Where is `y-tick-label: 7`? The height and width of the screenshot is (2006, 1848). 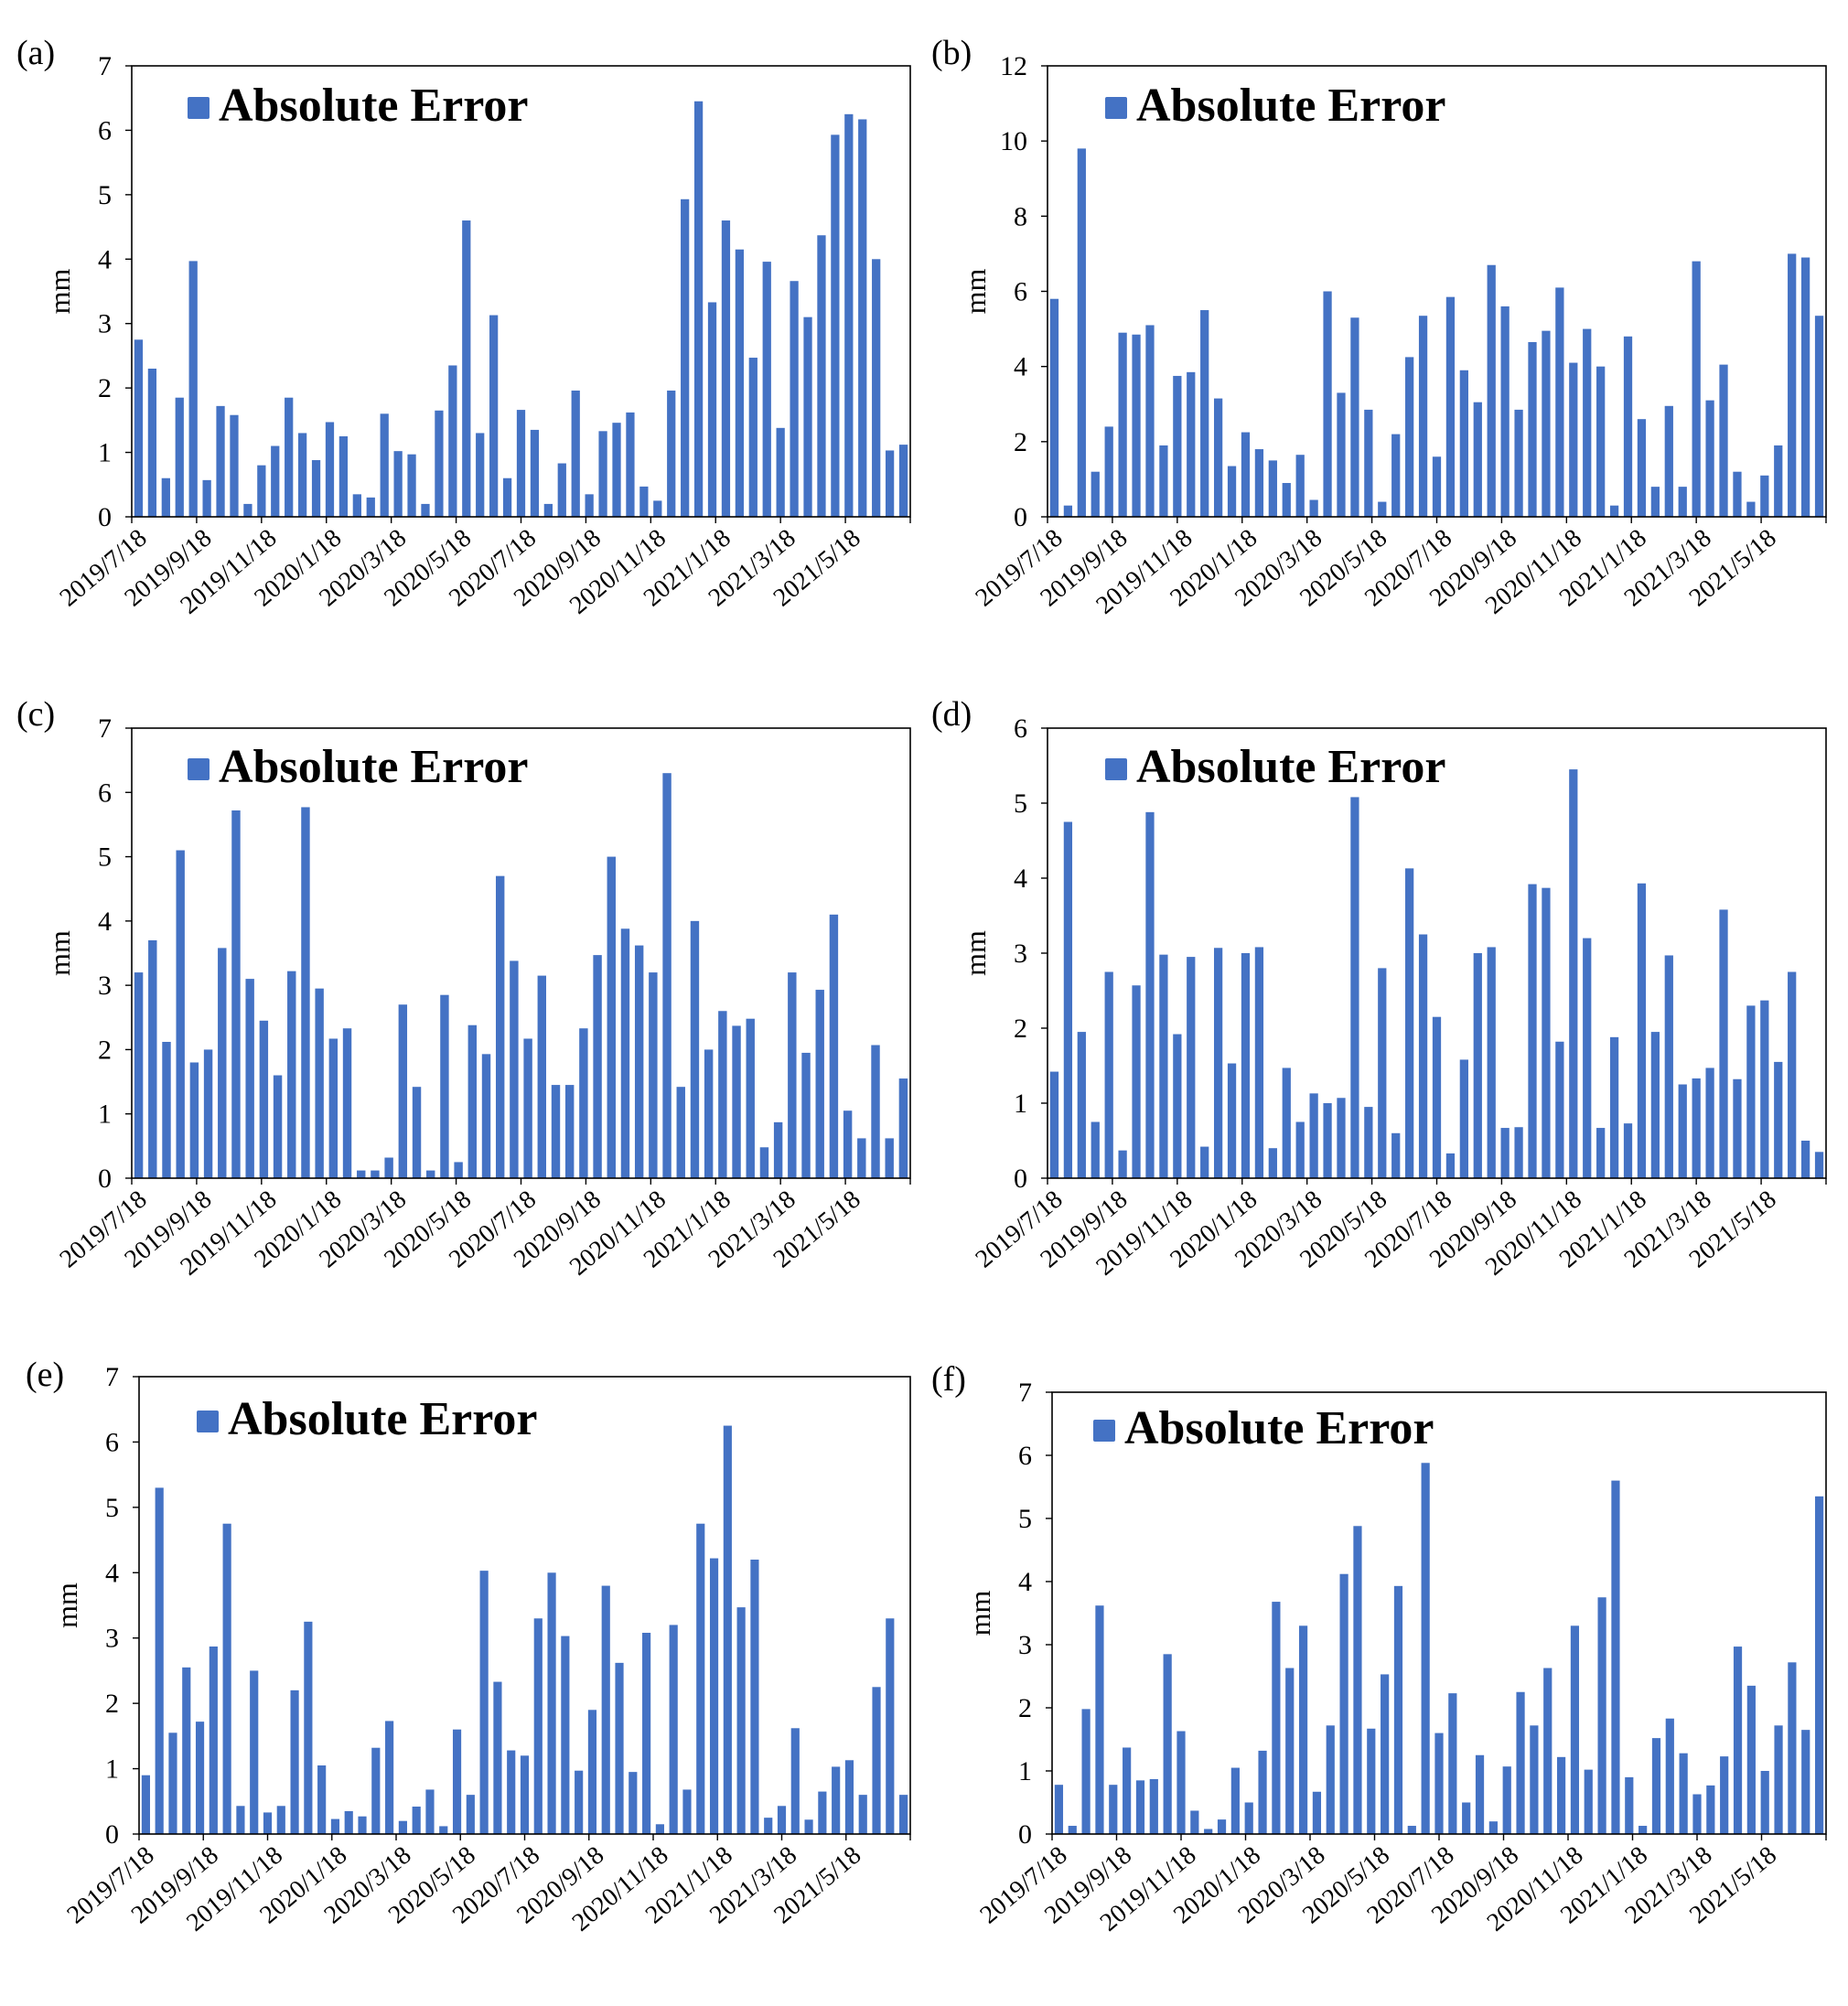 y-tick-label: 7 is located at coordinates (112, 1377).